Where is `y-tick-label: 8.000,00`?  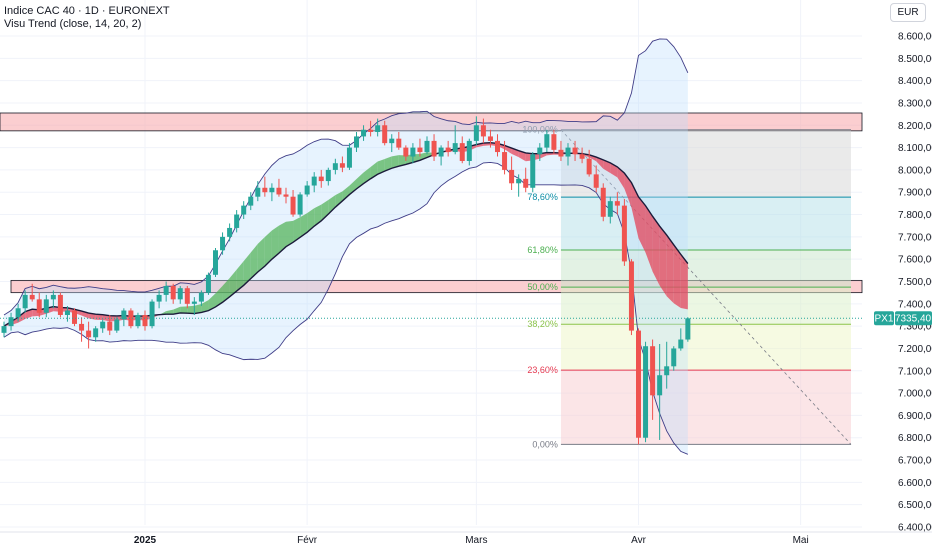
y-tick-label: 8.000,00 is located at coordinates (915, 170).